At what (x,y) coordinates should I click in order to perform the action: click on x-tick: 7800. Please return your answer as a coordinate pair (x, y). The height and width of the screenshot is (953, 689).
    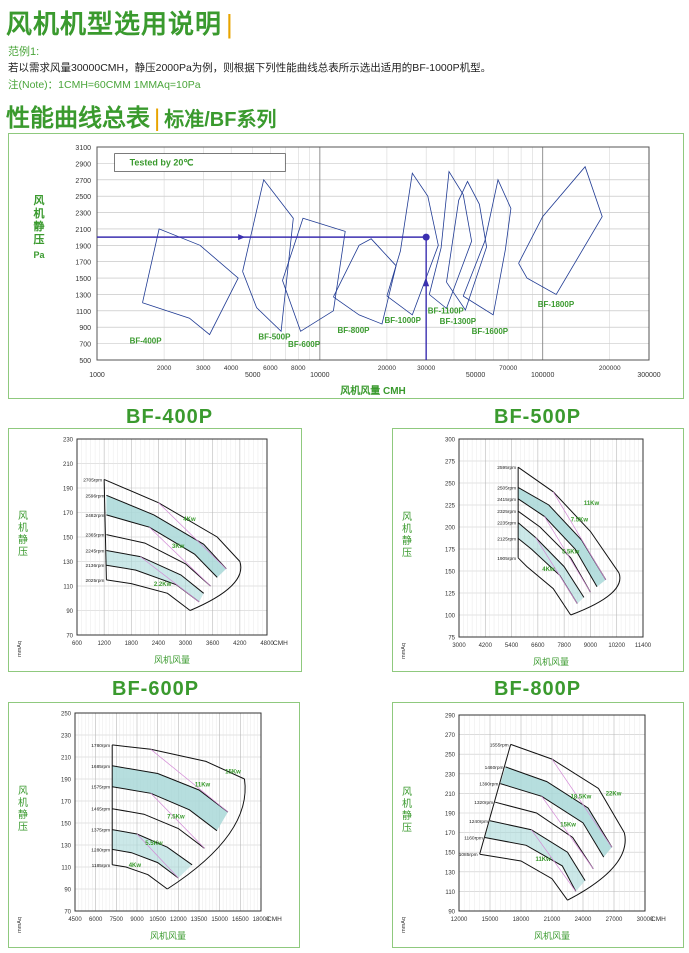
    Looking at the image, I should click on (564, 646).